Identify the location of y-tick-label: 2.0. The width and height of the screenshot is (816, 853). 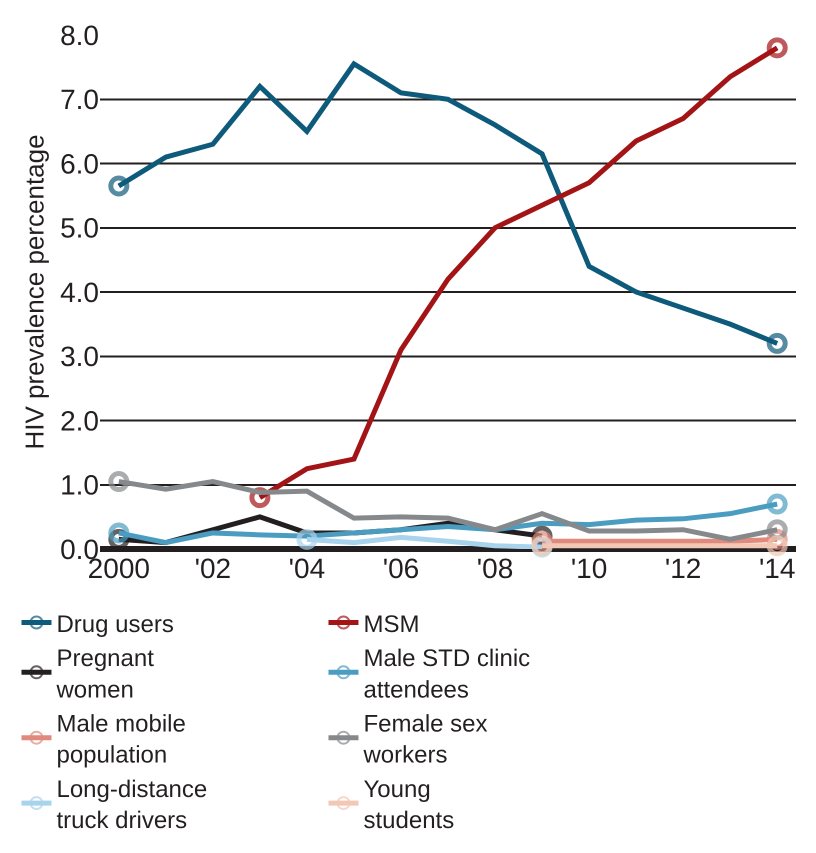
(79, 420).